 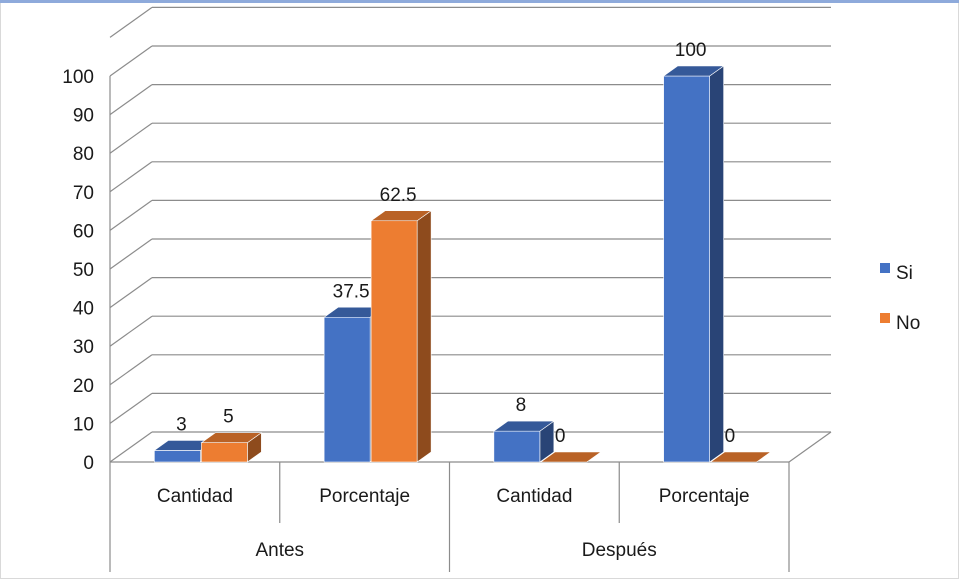 I want to click on y-tick-label: 30, so click(x=83, y=347).